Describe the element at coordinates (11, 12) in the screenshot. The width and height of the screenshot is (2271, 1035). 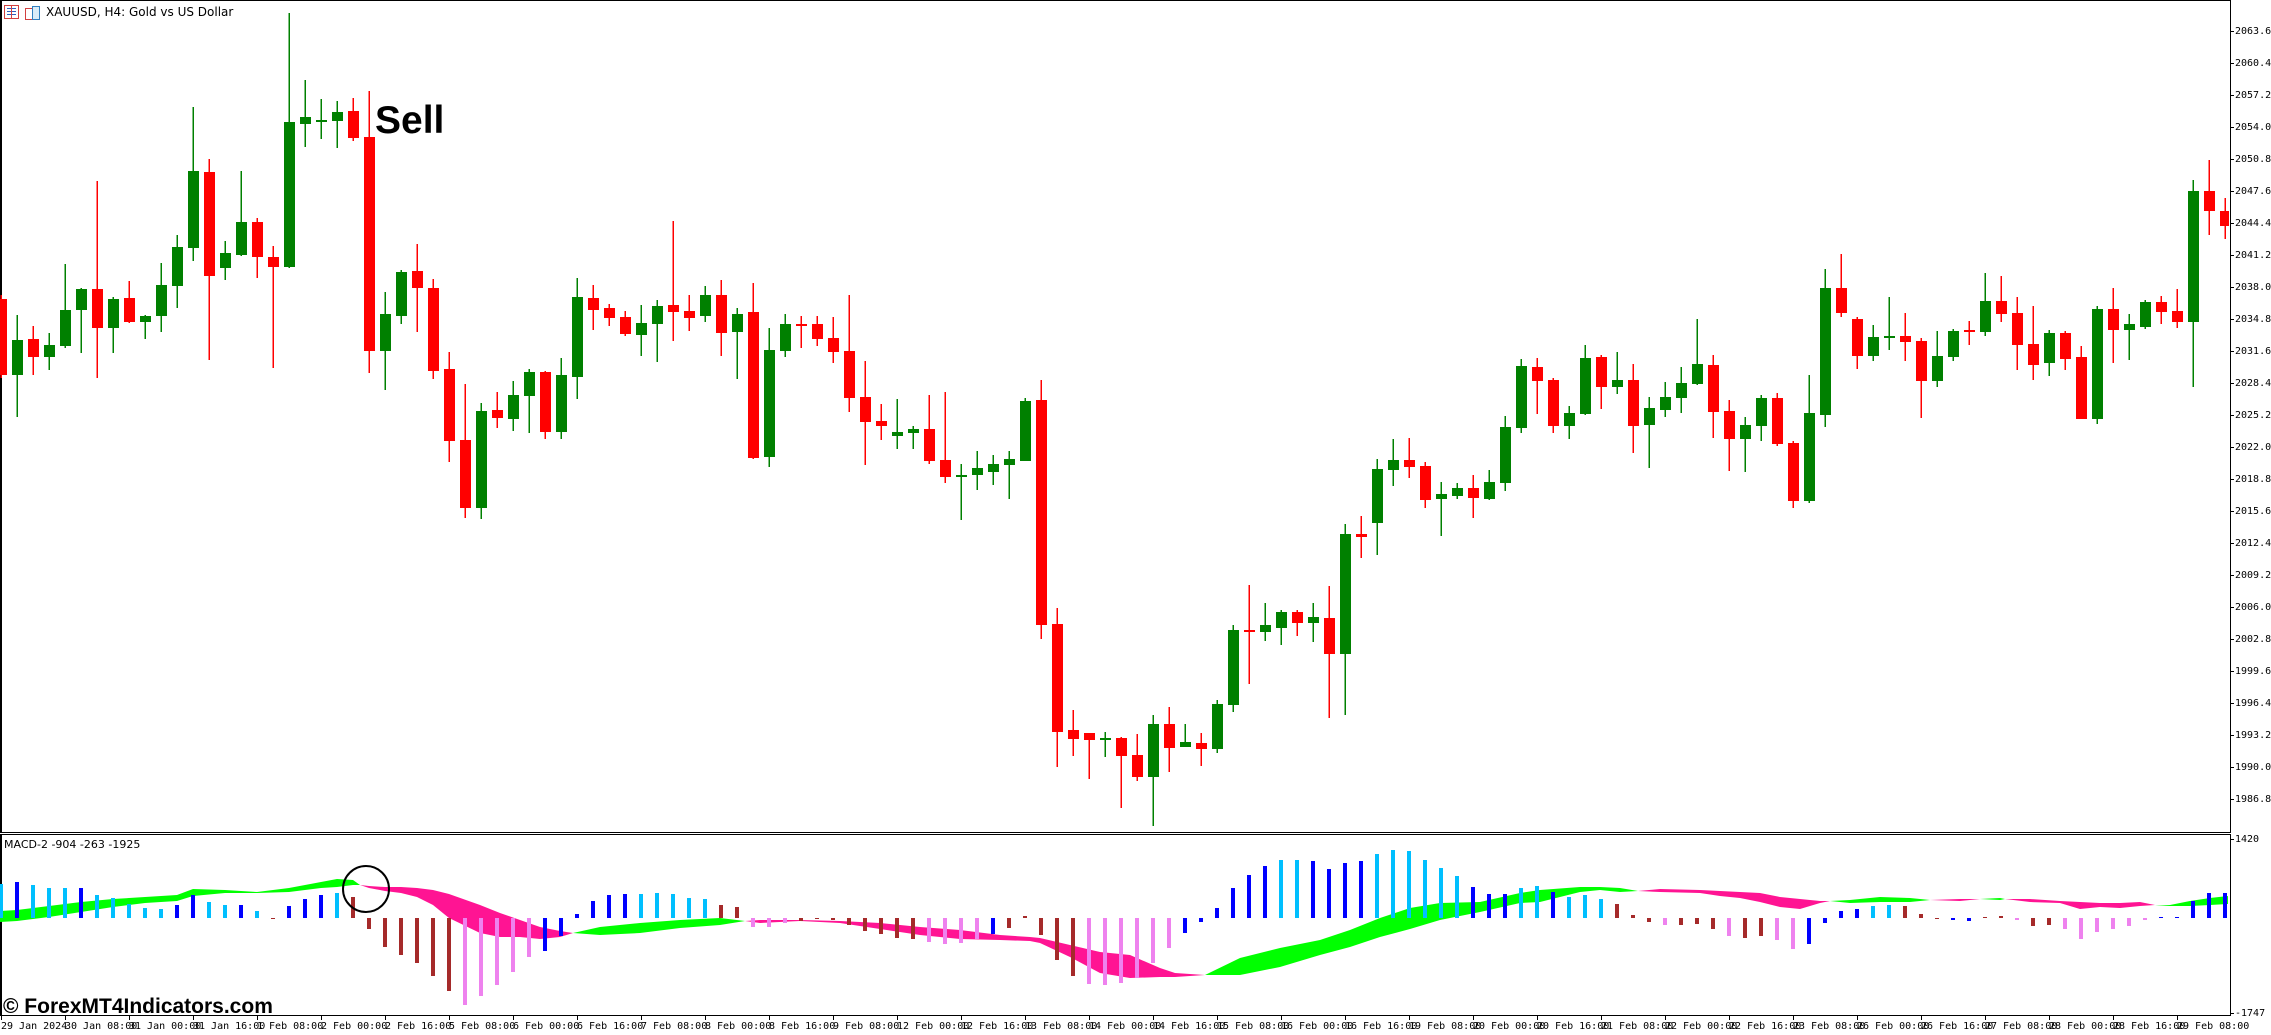
I see `chart-list-icon` at that location.